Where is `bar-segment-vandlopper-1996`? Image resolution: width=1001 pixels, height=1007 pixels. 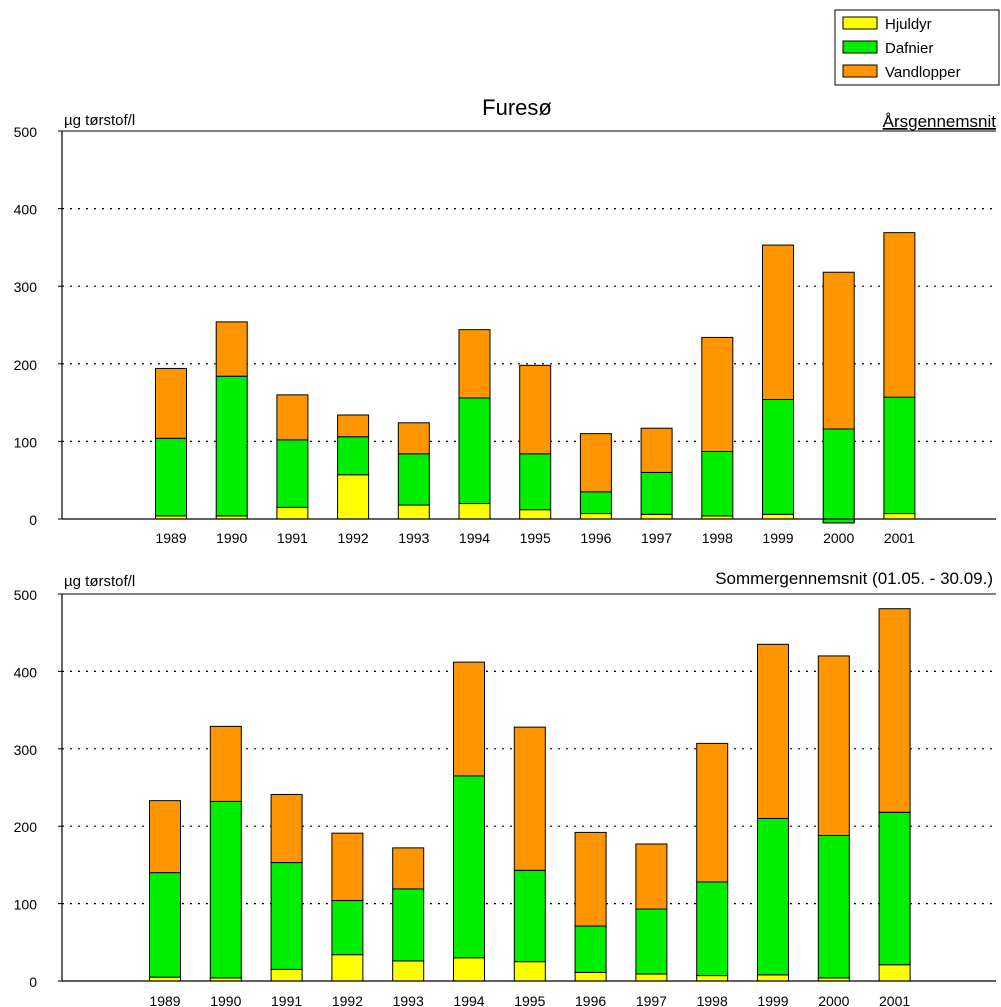
bar-segment-vandlopper-1996 is located at coordinates (595, 463).